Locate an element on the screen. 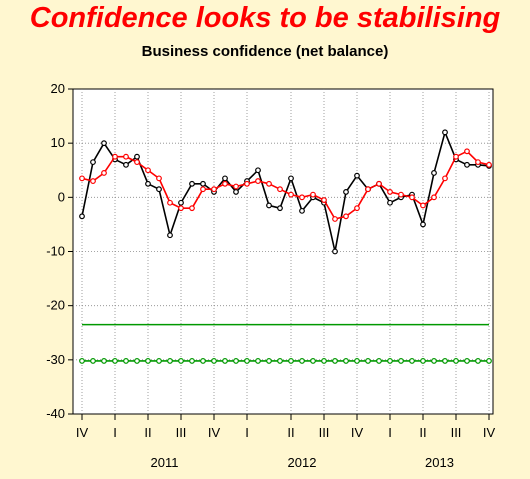 Image resolution: width=530 pixels, height=479 pixels. chart-title: Business confidence (net balance) is located at coordinates (265, 51).